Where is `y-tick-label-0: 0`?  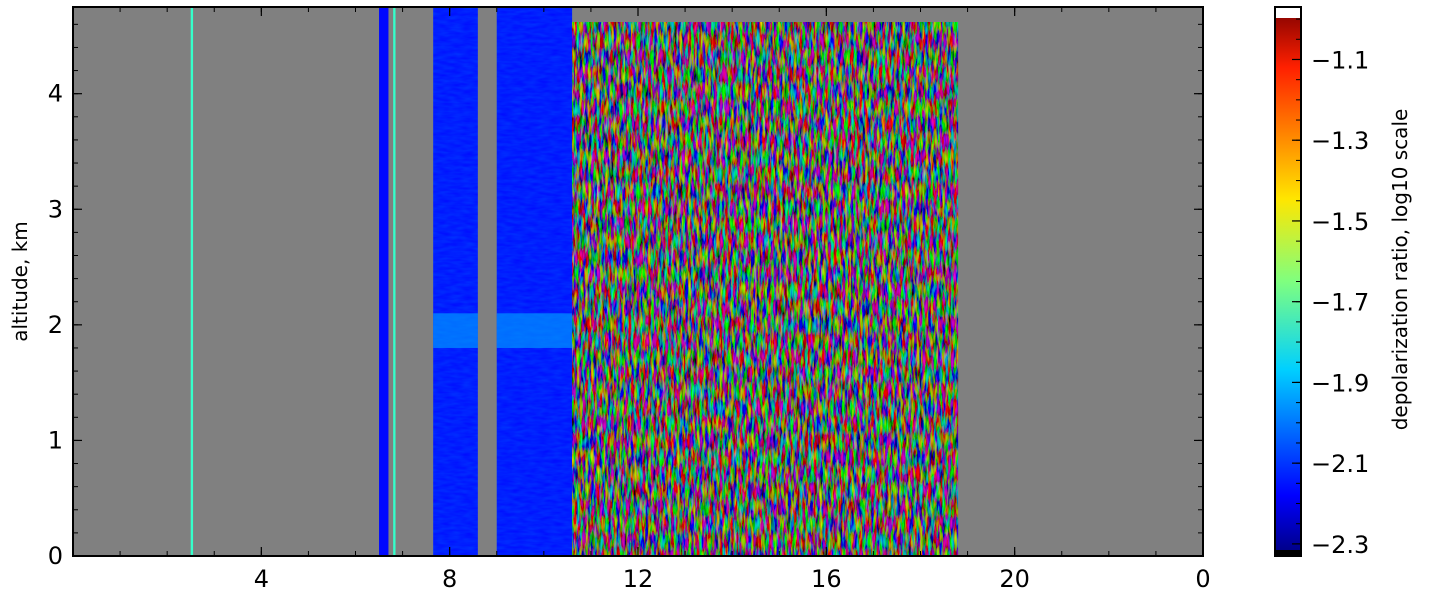
y-tick-label-0: 0 is located at coordinates (55, 556).